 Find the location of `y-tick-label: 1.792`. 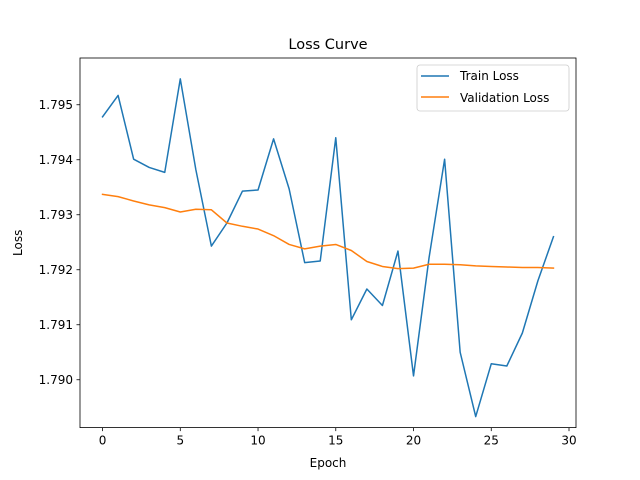

y-tick-label: 1.792 is located at coordinates (56, 270).